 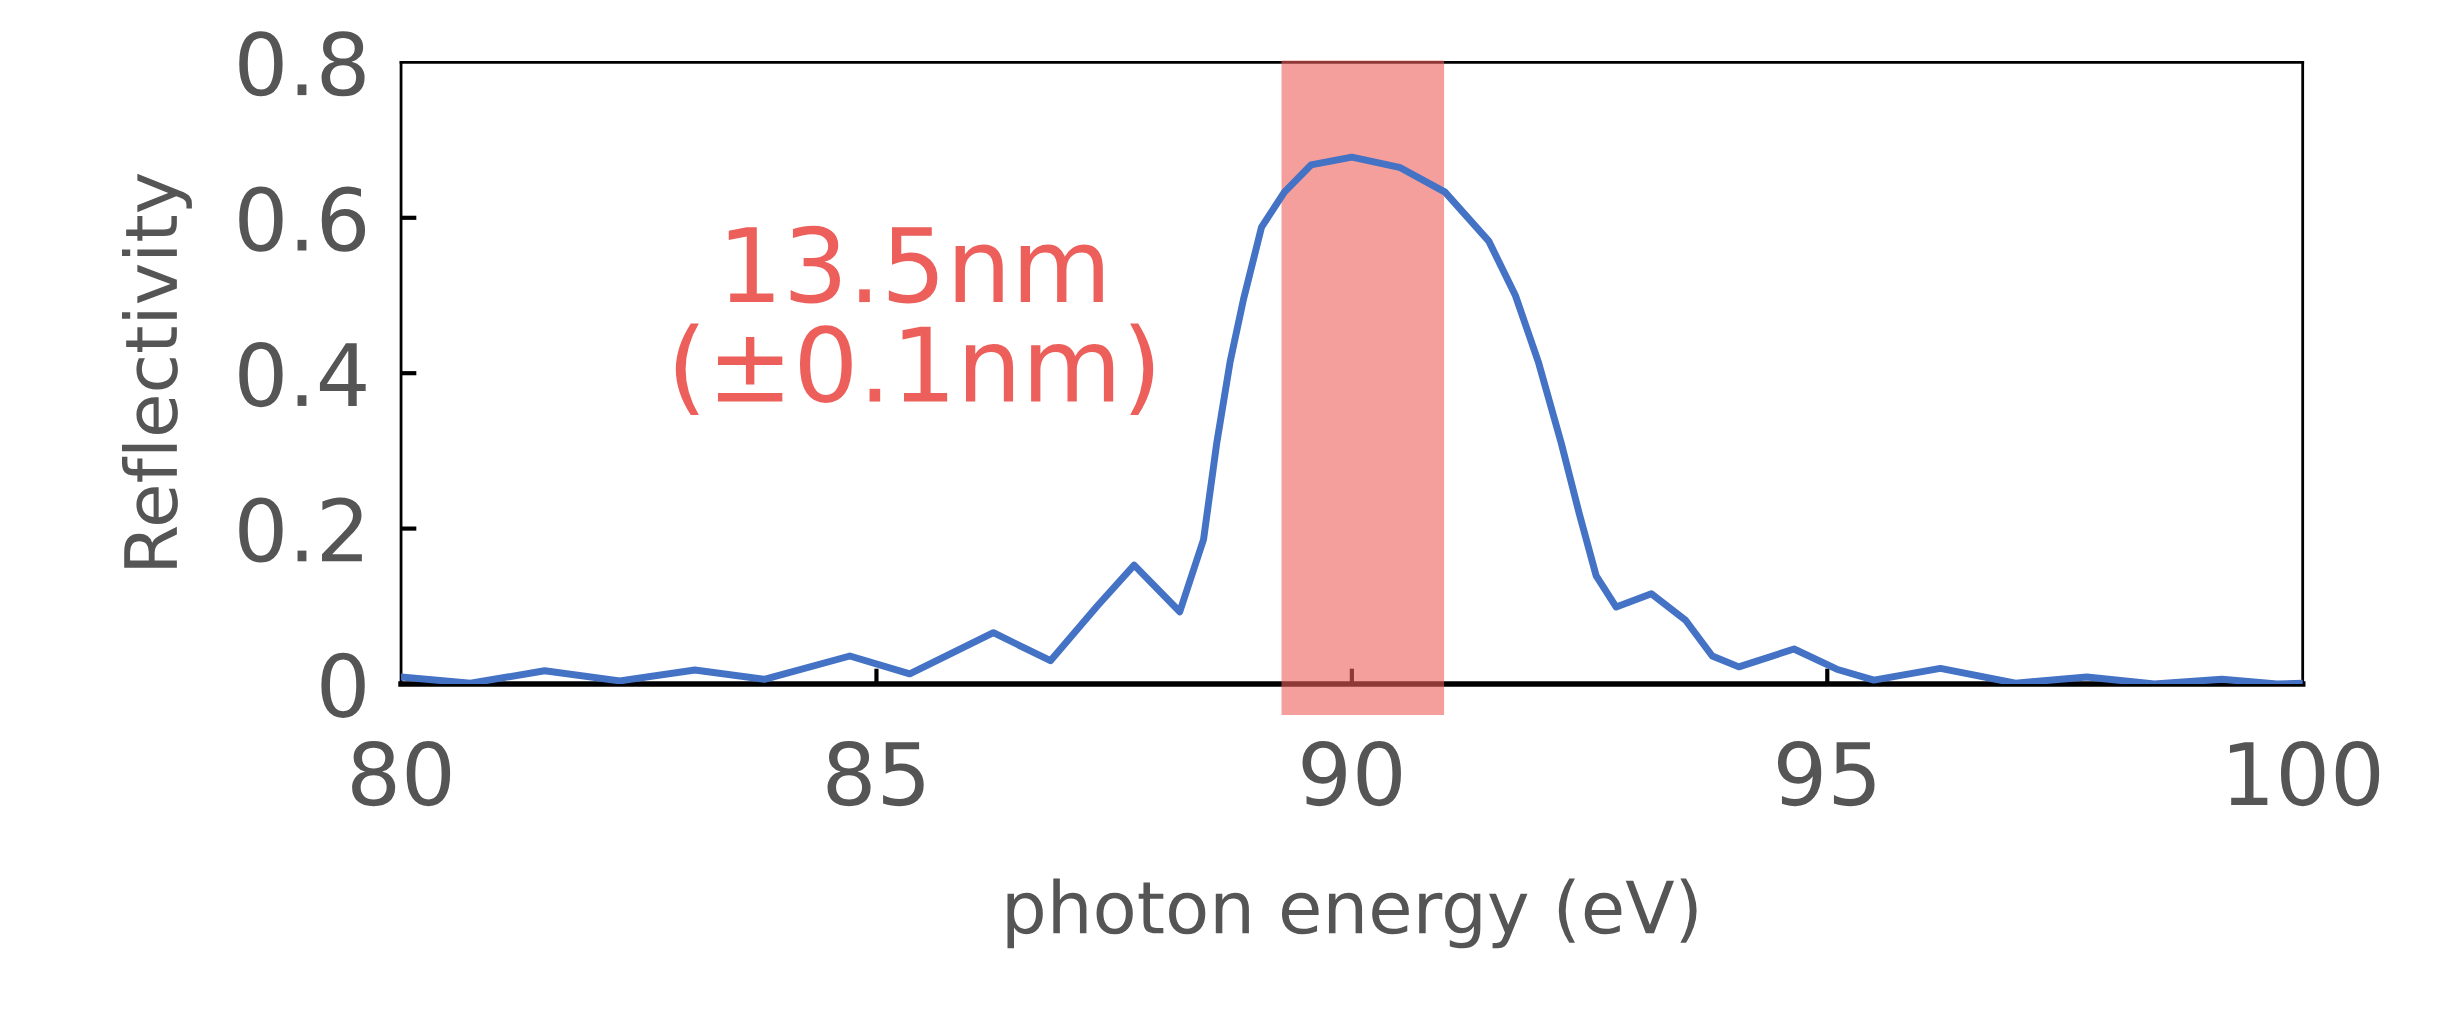 I want to click on x-tick-label: 80, so click(x=401, y=774).